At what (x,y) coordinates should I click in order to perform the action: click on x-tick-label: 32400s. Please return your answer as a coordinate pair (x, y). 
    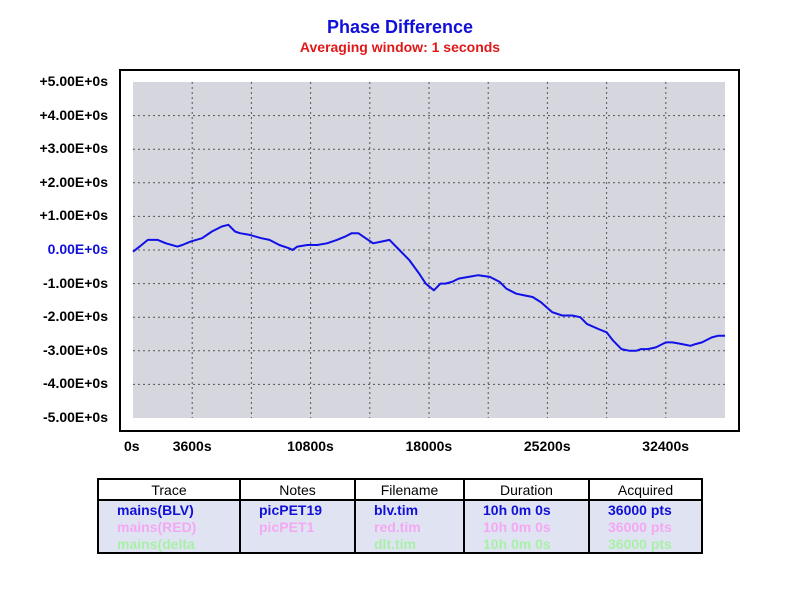
    Looking at the image, I should click on (666, 446).